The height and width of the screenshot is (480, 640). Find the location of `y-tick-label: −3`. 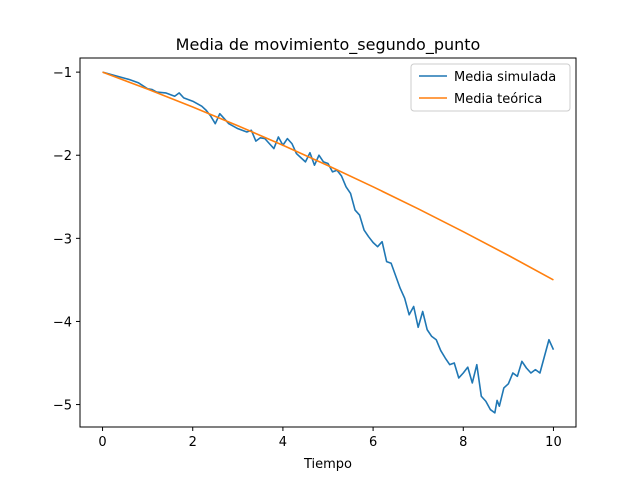

y-tick-label: −3 is located at coordinates (62, 239).